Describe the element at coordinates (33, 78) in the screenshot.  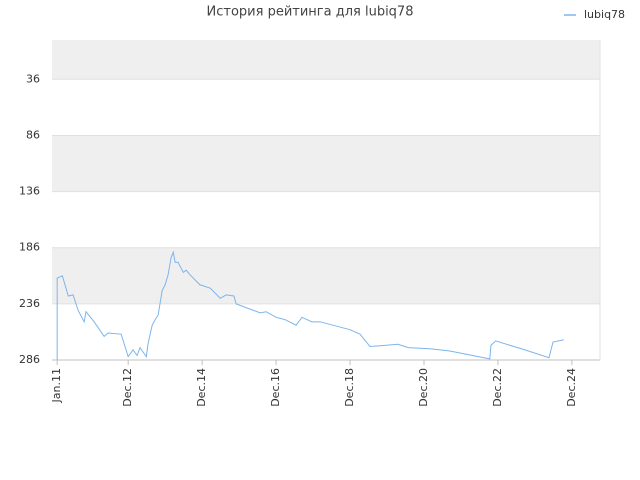
I see `y-tick-label: 36` at that location.